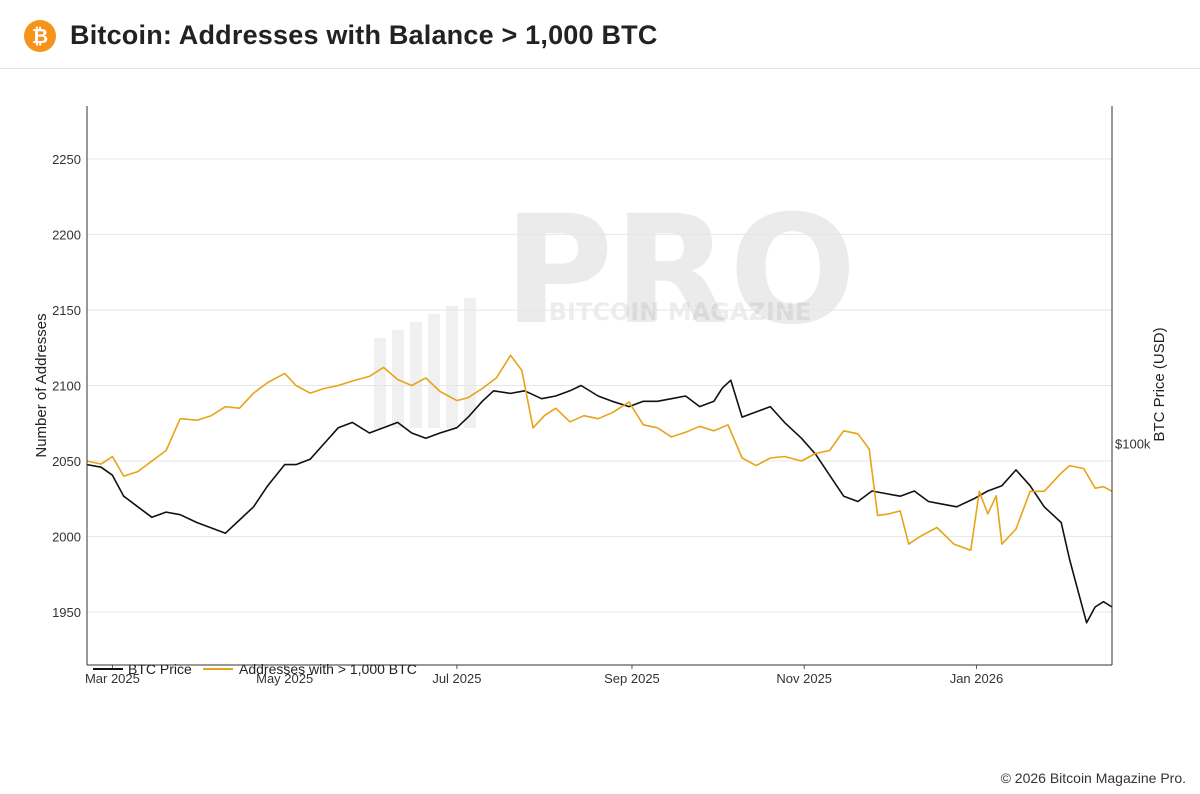  Describe the element at coordinates (40, 36) in the screenshot. I see `bitcoin-logo-icon: ₿` at that location.